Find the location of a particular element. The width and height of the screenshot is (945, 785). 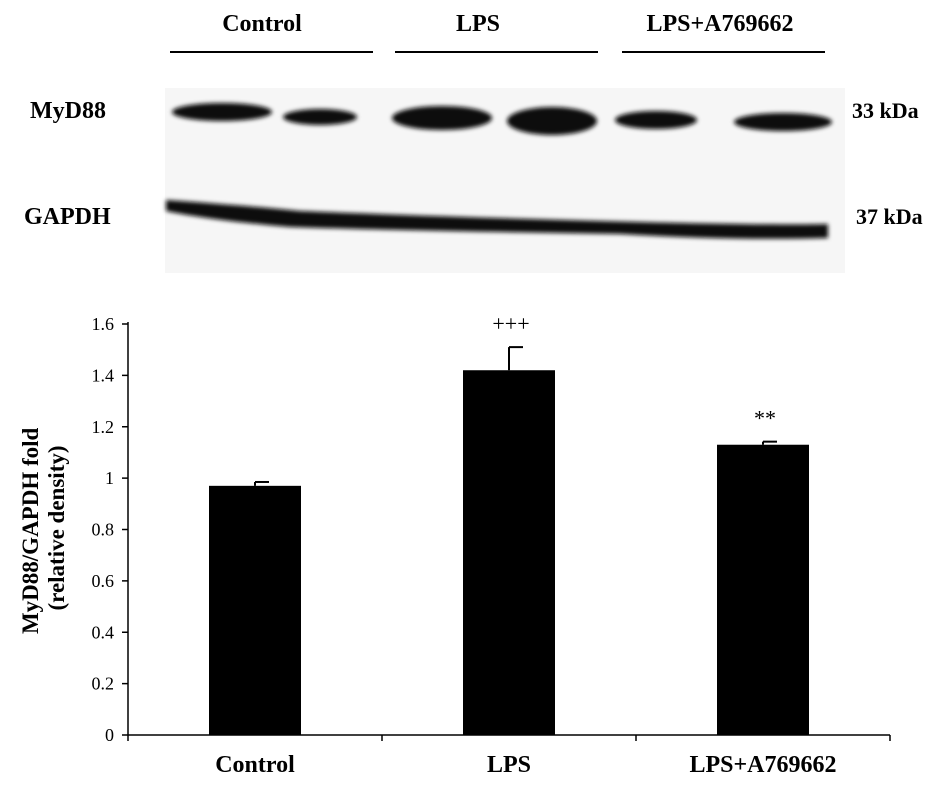

y-tick-label: 1.2 is located at coordinates (103, 427).